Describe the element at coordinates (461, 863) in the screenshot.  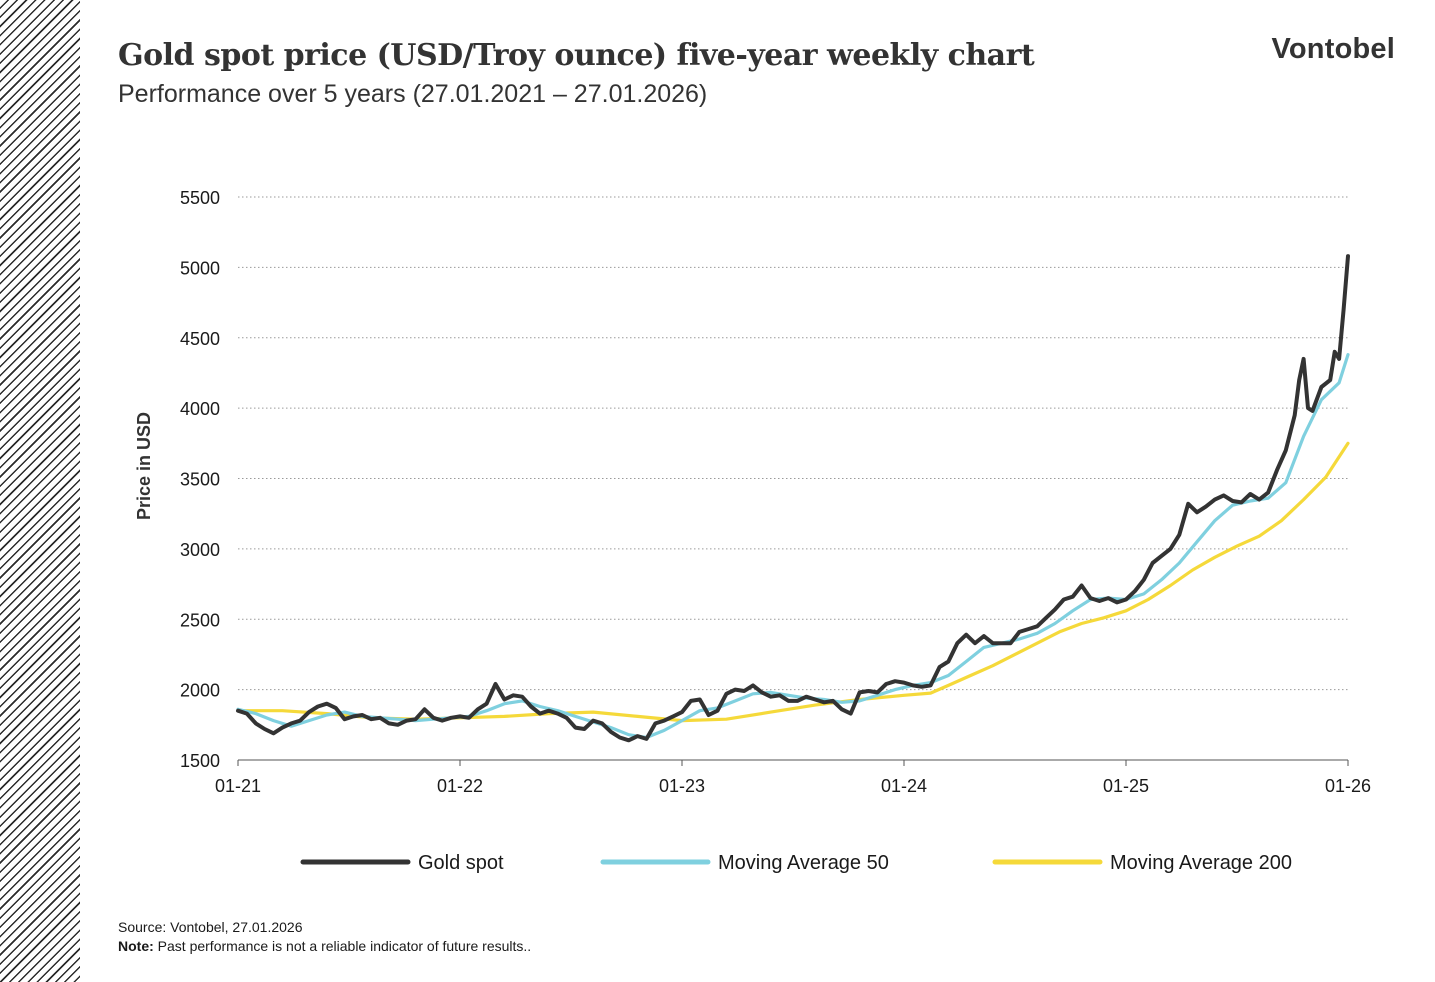
I see `legend-label: Gold spot` at that location.